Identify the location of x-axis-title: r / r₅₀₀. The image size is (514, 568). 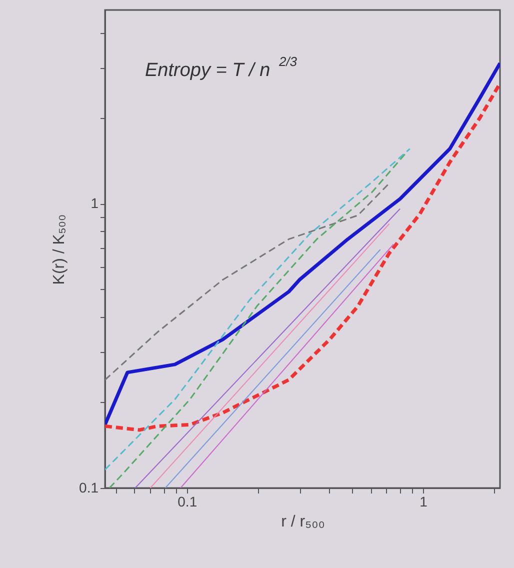
(303, 522).